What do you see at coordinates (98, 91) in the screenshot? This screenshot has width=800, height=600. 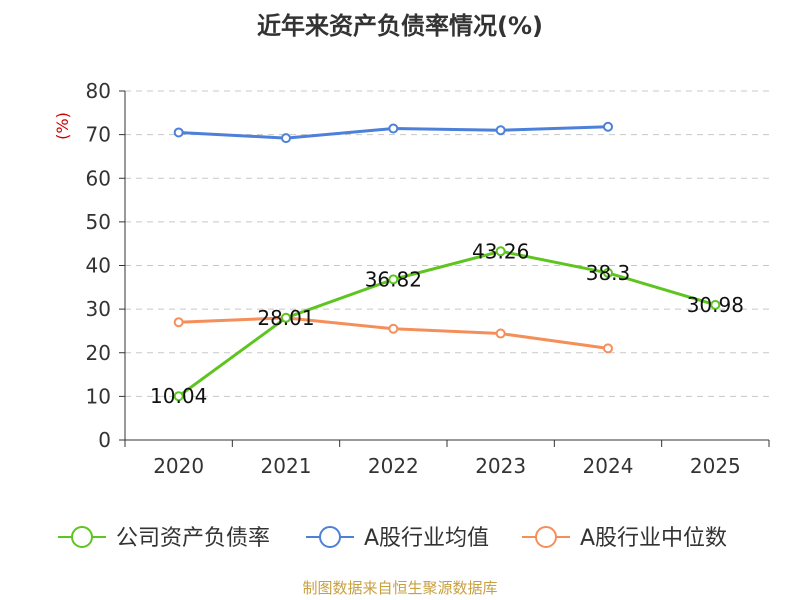 I see `y-tick-label: 80` at bounding box center [98, 91].